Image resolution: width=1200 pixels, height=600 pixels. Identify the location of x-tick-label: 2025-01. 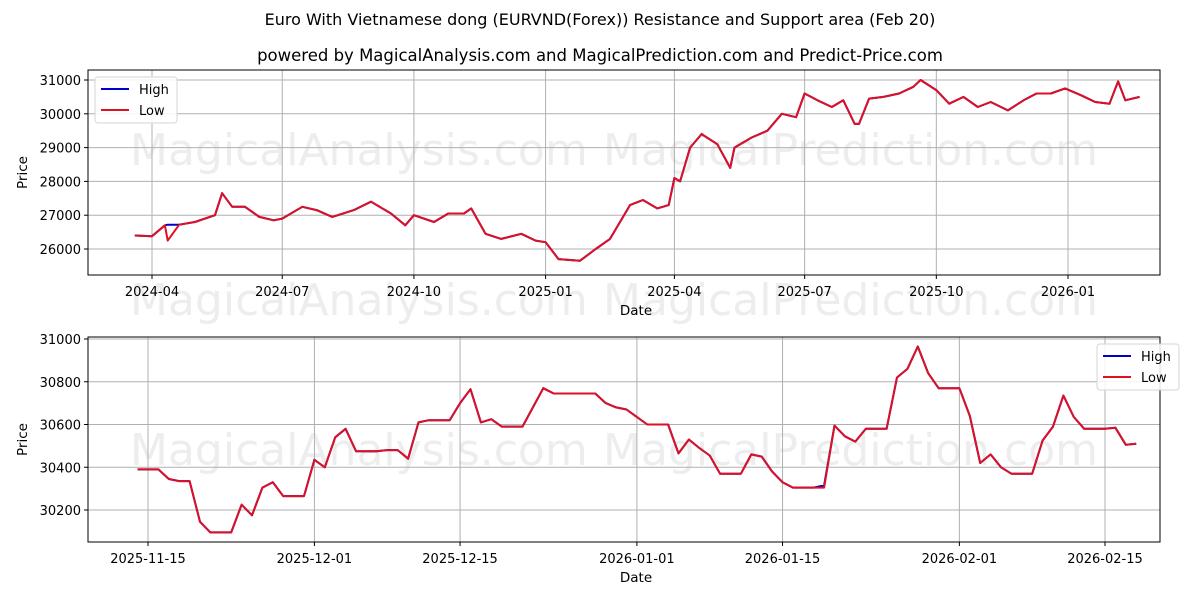
(545, 292).